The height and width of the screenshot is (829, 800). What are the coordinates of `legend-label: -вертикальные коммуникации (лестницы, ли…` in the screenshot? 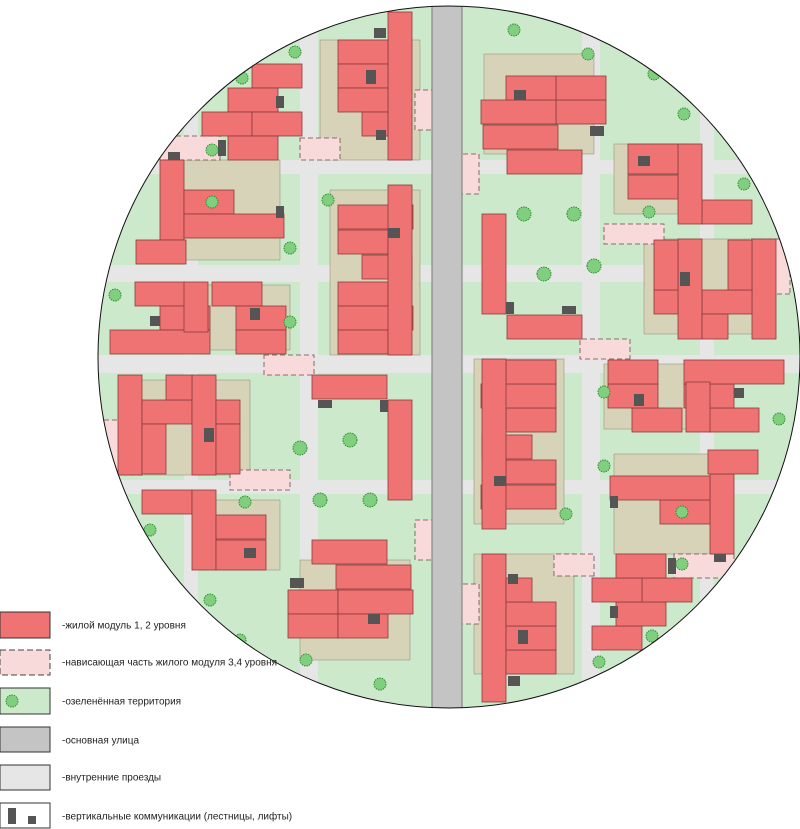 It's located at (177, 817).